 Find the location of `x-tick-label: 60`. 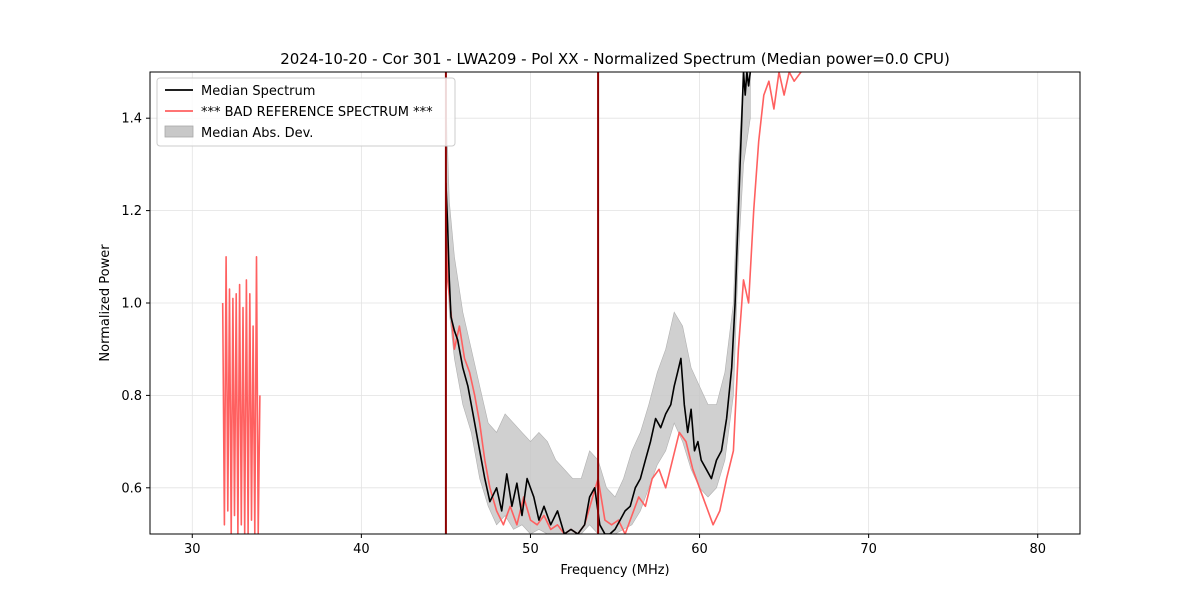

x-tick-label: 60 is located at coordinates (699, 549).